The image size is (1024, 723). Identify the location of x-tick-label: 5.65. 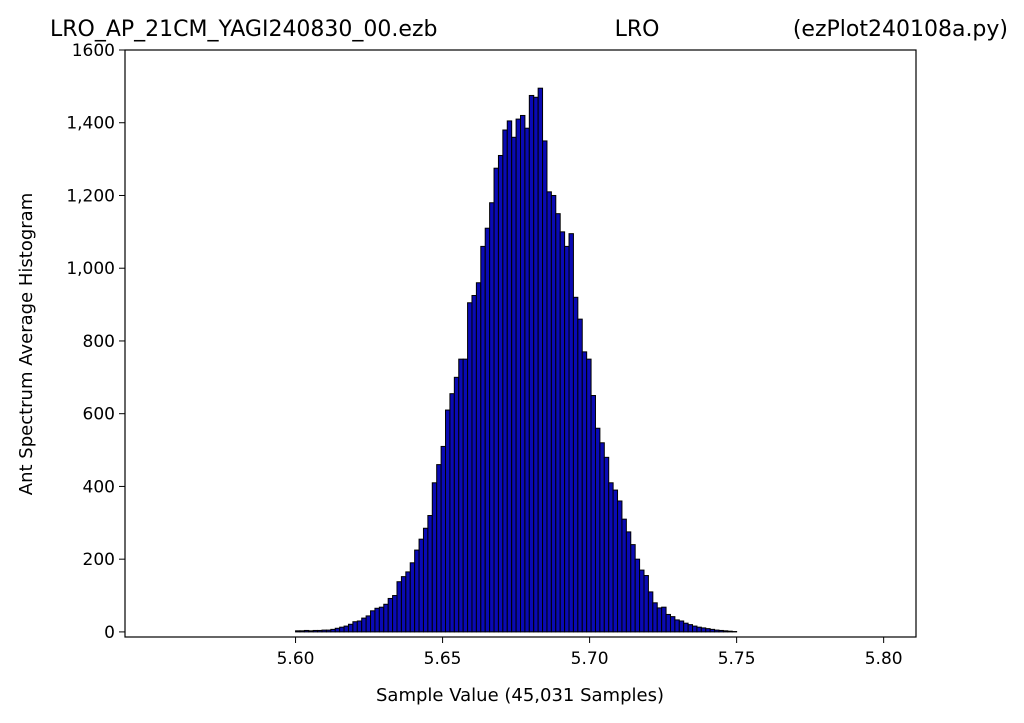
(443, 659).